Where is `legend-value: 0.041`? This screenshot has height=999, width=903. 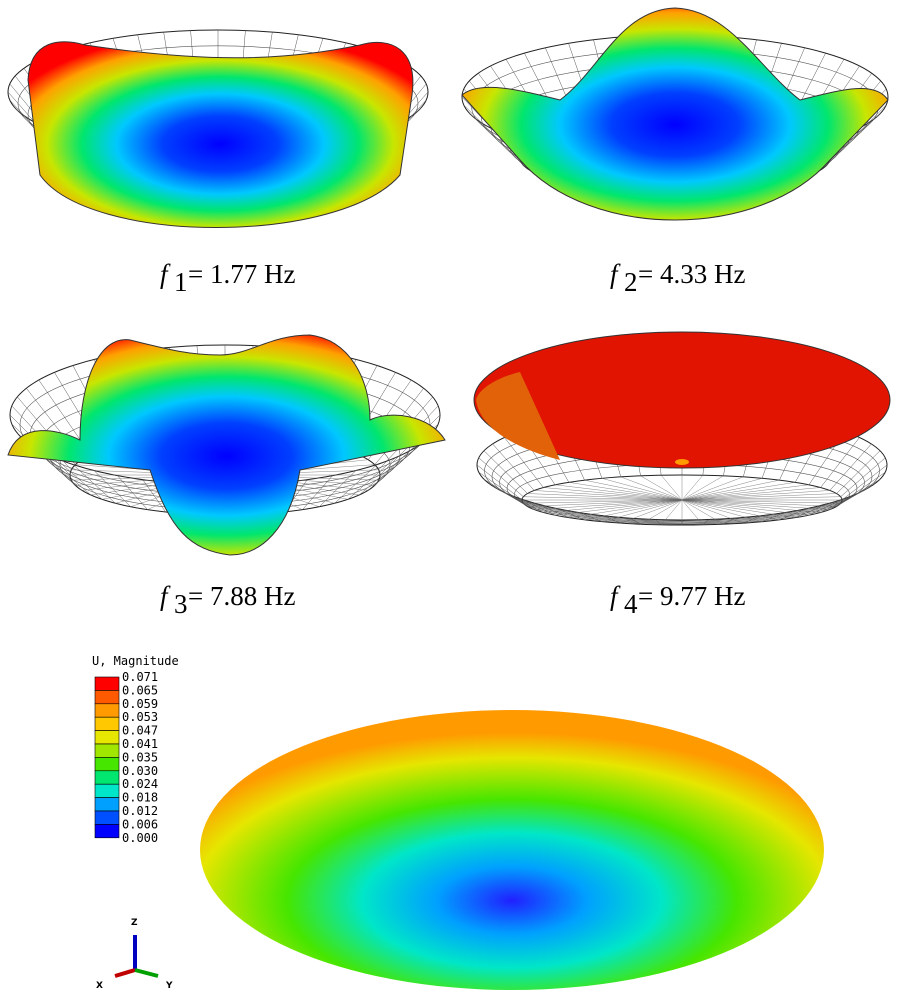
legend-value: 0.041 is located at coordinates (140, 744).